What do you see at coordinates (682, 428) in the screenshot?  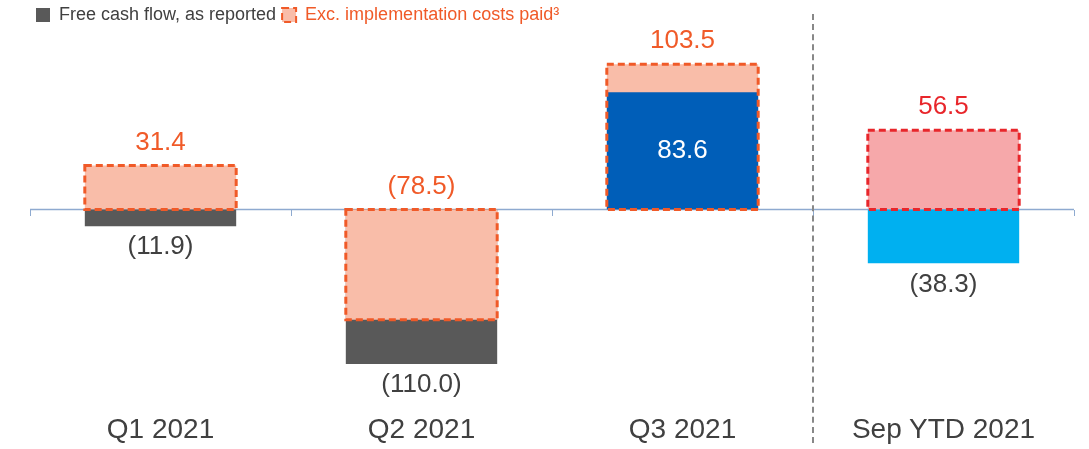 I see `x-tick-label: Q3 2021` at bounding box center [682, 428].